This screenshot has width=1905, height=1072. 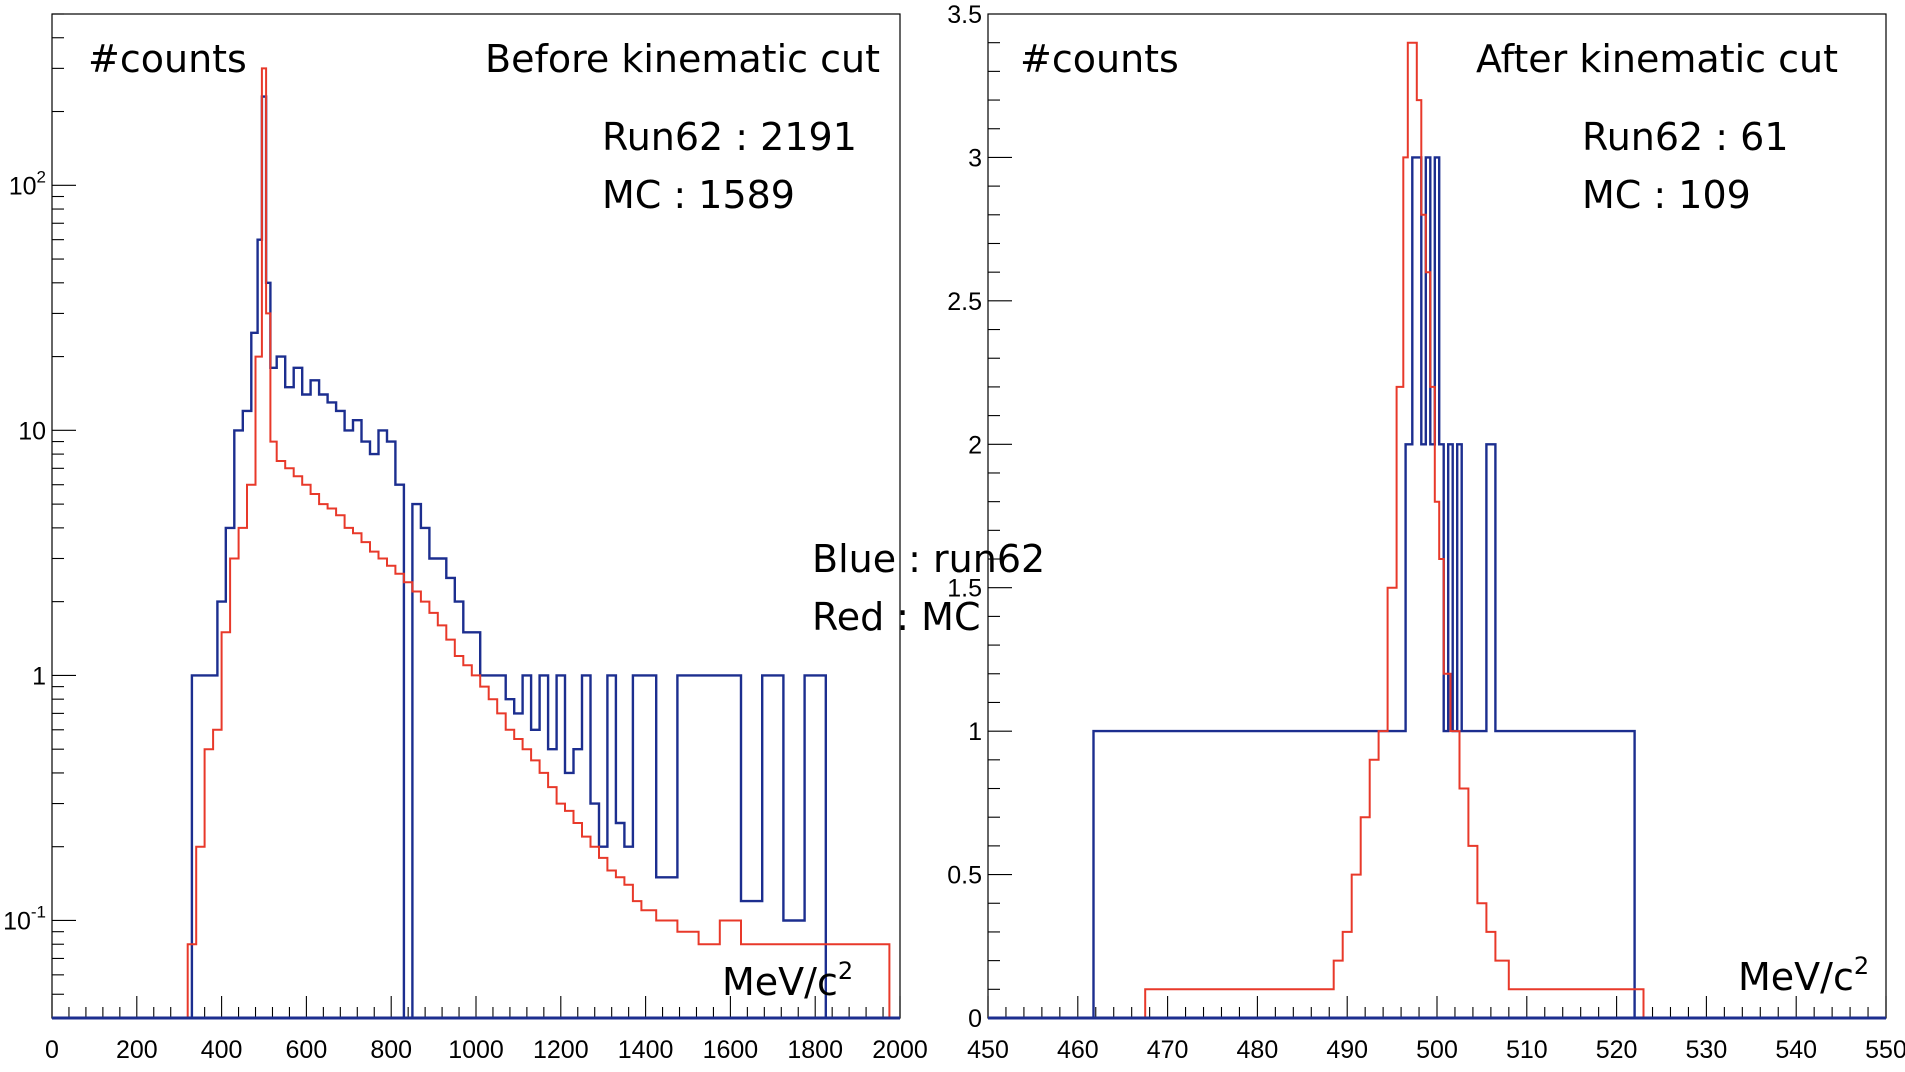 I want to click on left-xtick-label: 1000, so click(x=476, y=1050).